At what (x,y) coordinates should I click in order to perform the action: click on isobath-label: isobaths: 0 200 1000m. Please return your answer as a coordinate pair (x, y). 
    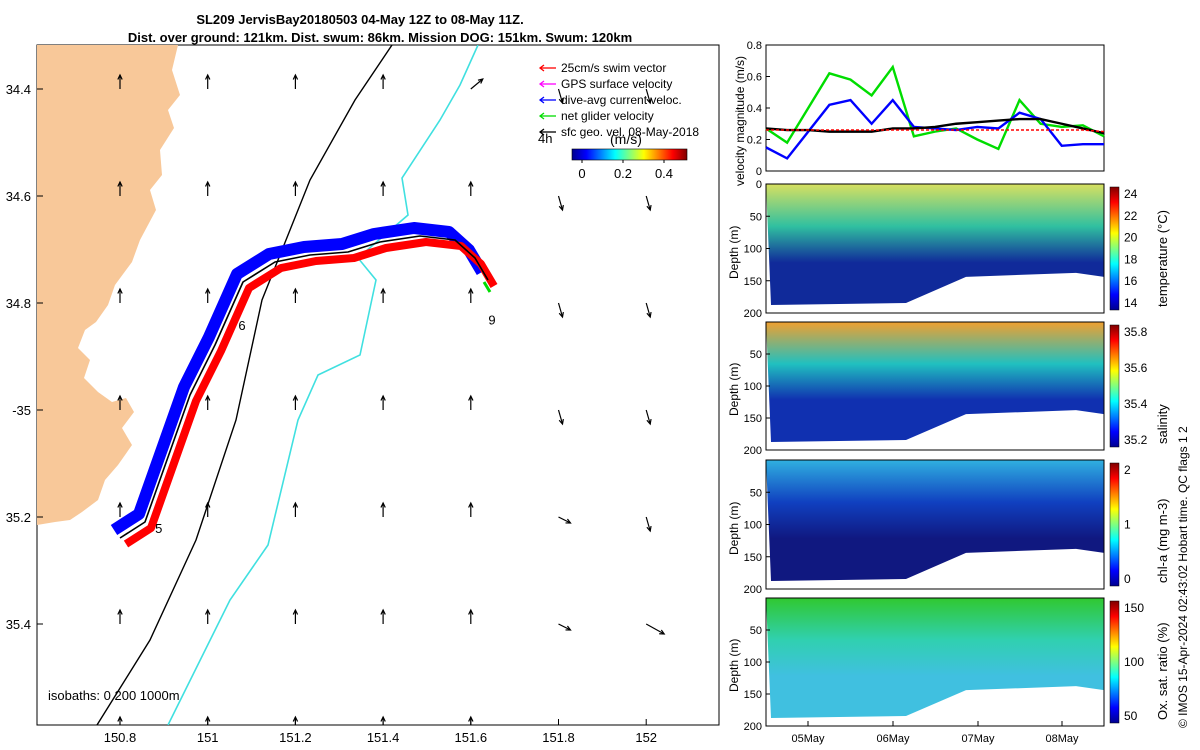
    Looking at the image, I should click on (114, 695).